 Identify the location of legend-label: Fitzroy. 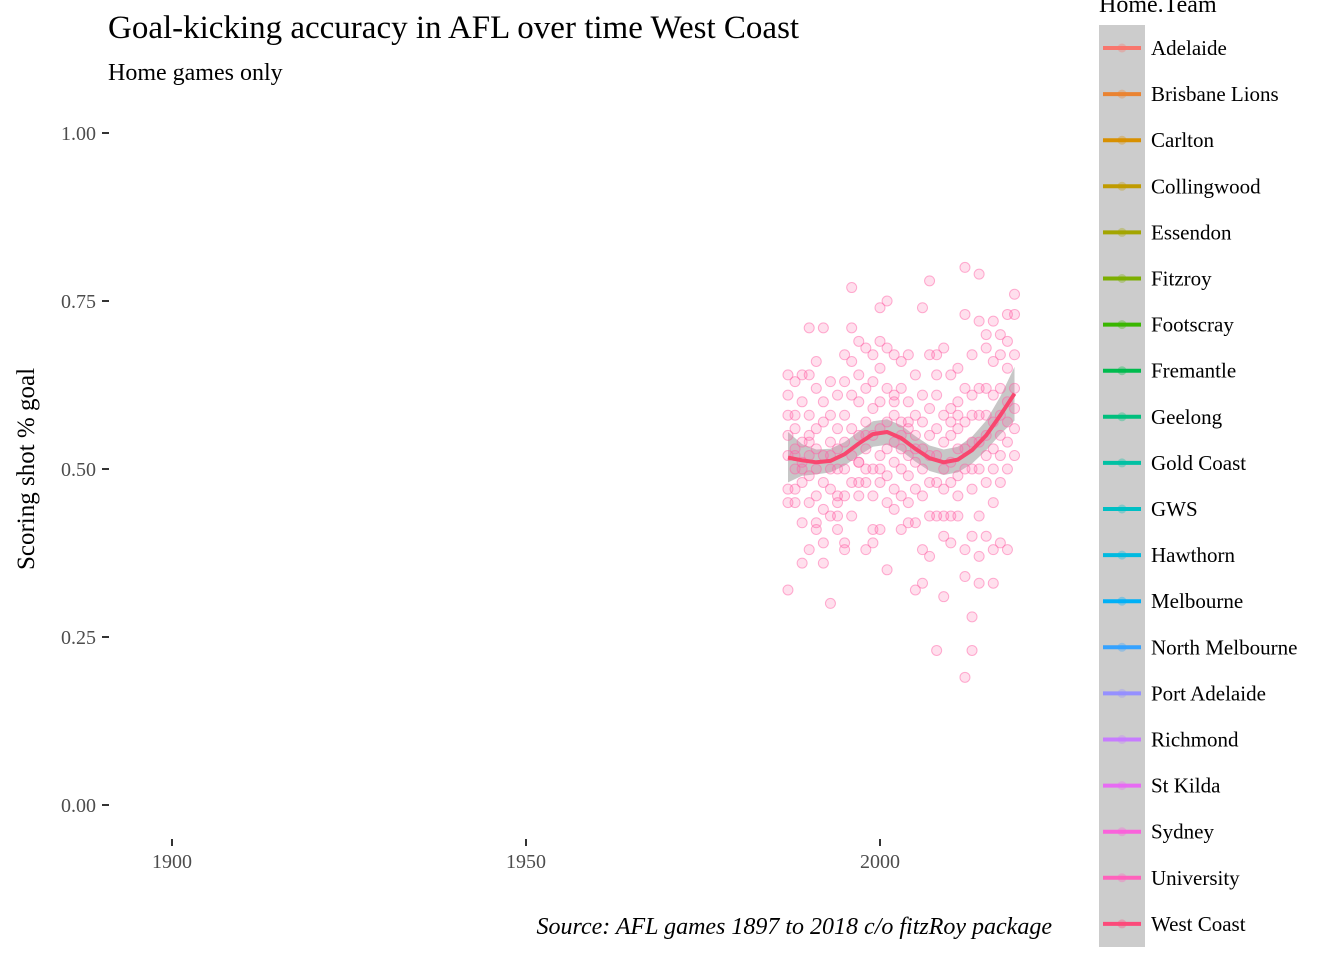
(1181, 279).